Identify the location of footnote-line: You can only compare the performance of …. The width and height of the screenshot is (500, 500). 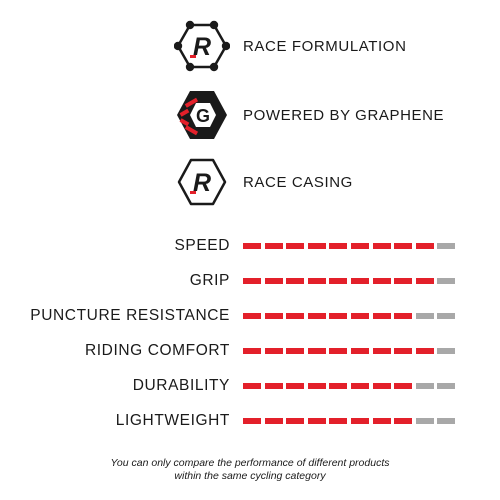
(250, 463).